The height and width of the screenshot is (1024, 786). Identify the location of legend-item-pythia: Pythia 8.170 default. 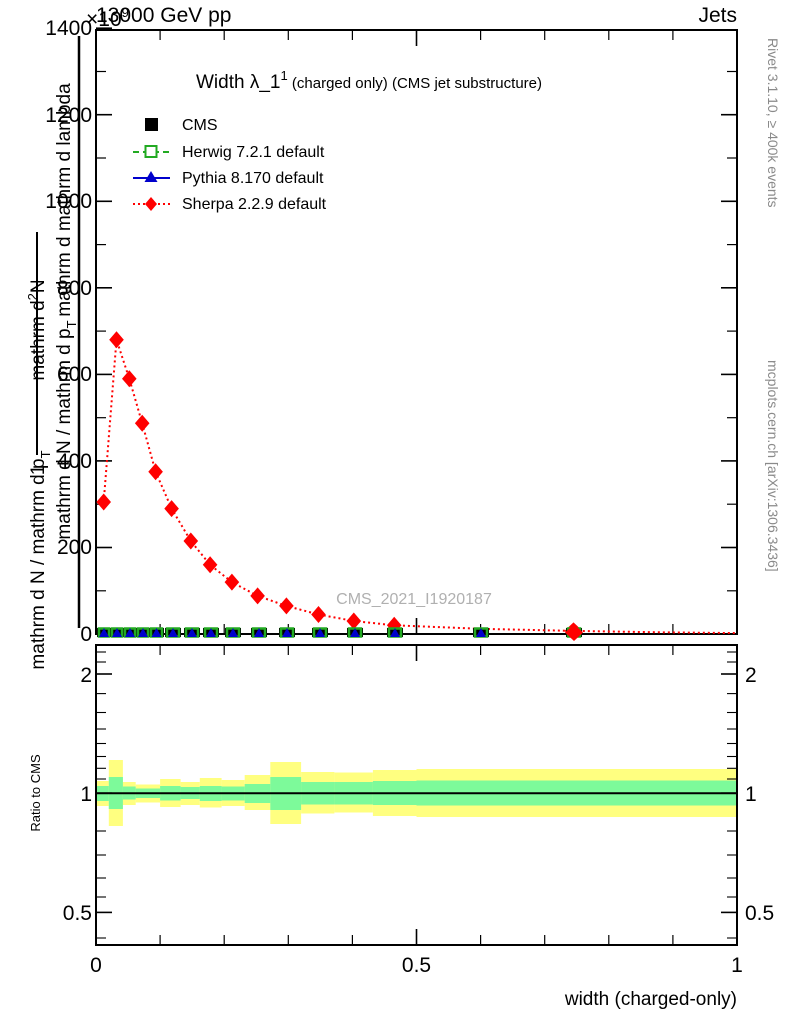
(228, 178).